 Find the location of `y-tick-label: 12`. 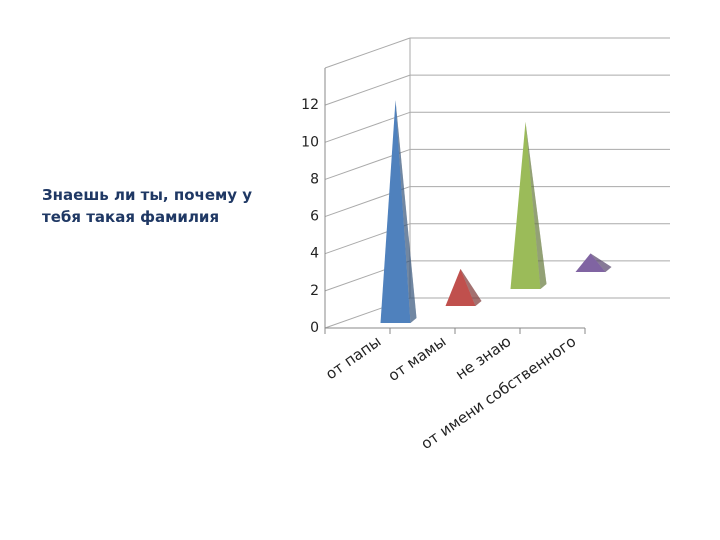

y-tick-label: 12 is located at coordinates (310, 105).